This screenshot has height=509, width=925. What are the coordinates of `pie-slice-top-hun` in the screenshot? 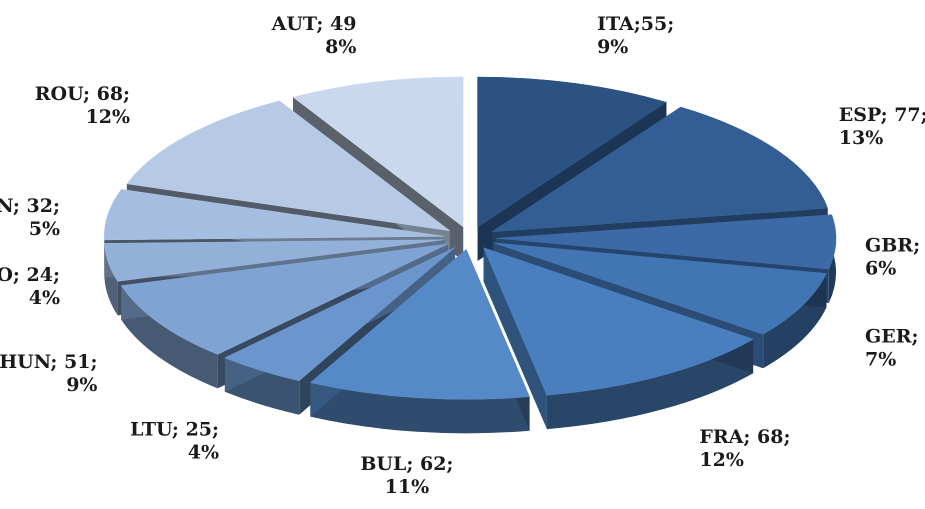 It's located at (284, 299).